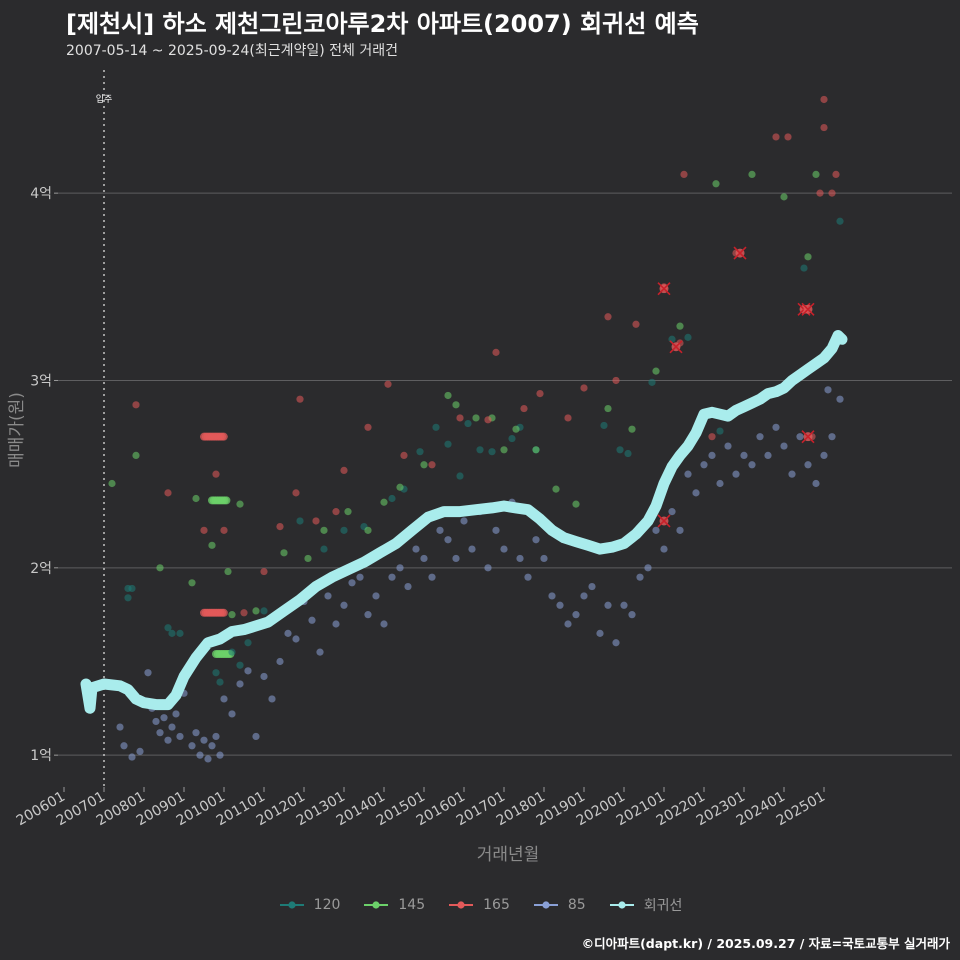  I want to click on legend-key-icon, so click(376, 905).